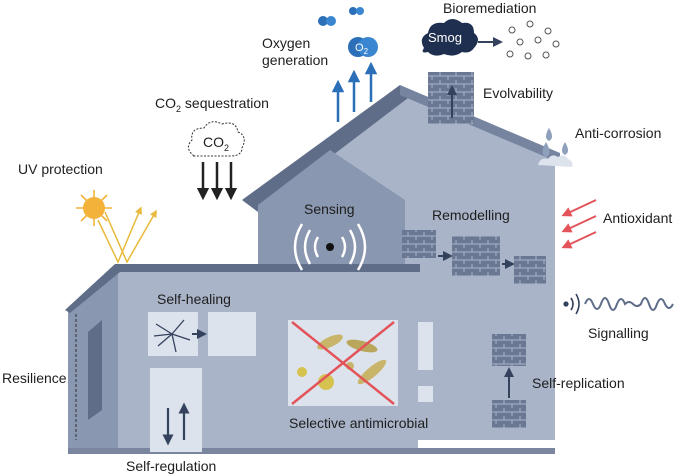 The width and height of the screenshot is (685, 476). Describe the element at coordinates (599, 146) in the screenshot. I see `anti-corrosion-group: Anti-corrosion` at that location.